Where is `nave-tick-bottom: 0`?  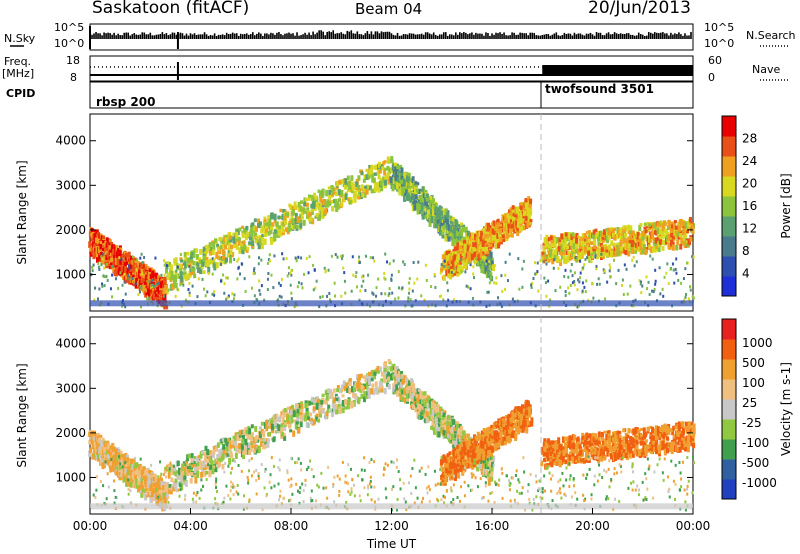 nave-tick-bottom: 0 is located at coordinates (711, 77).